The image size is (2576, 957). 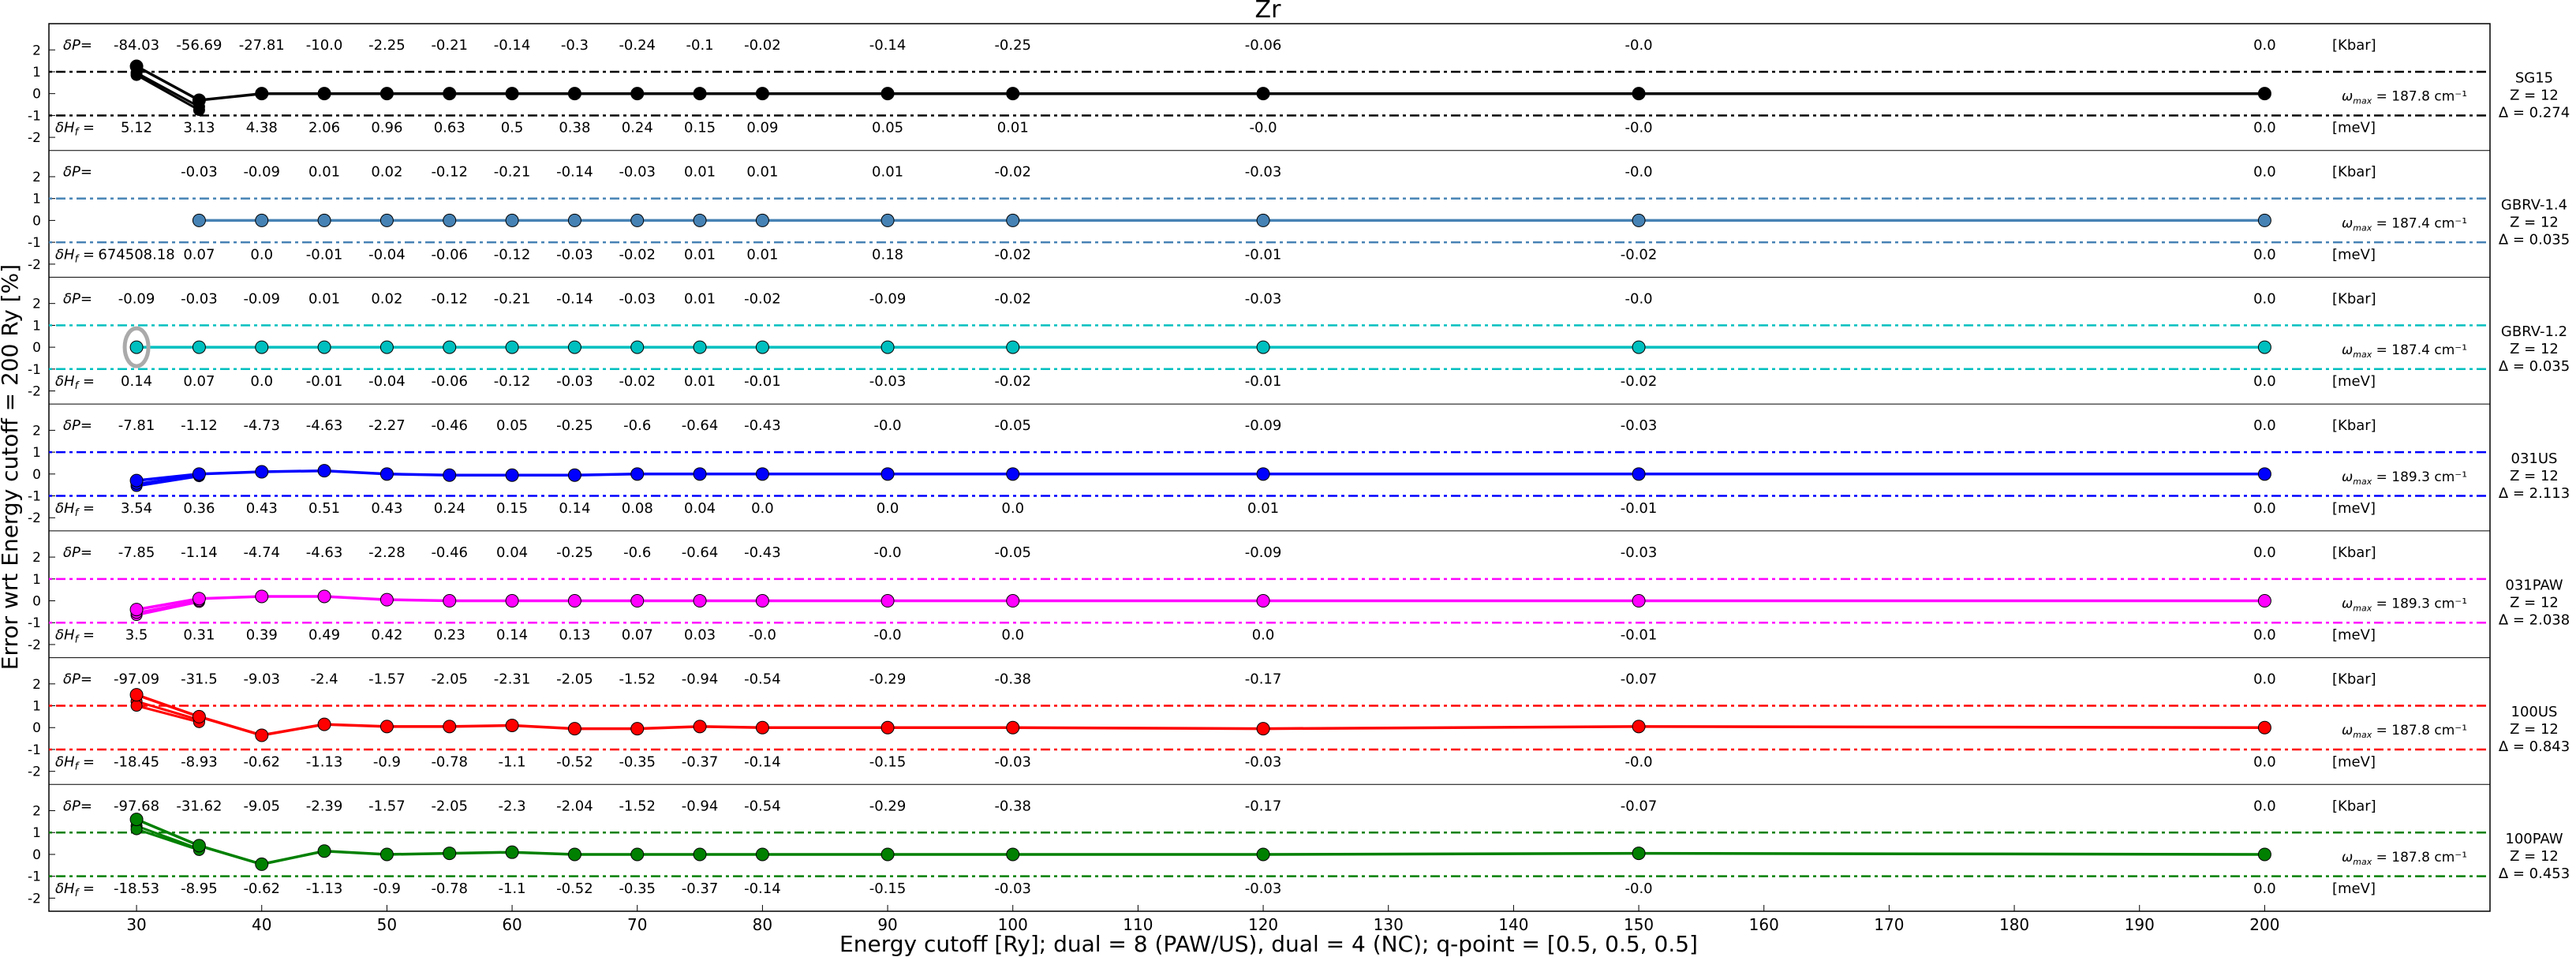 I want to click on dh-value: -0.04, so click(x=387, y=381).